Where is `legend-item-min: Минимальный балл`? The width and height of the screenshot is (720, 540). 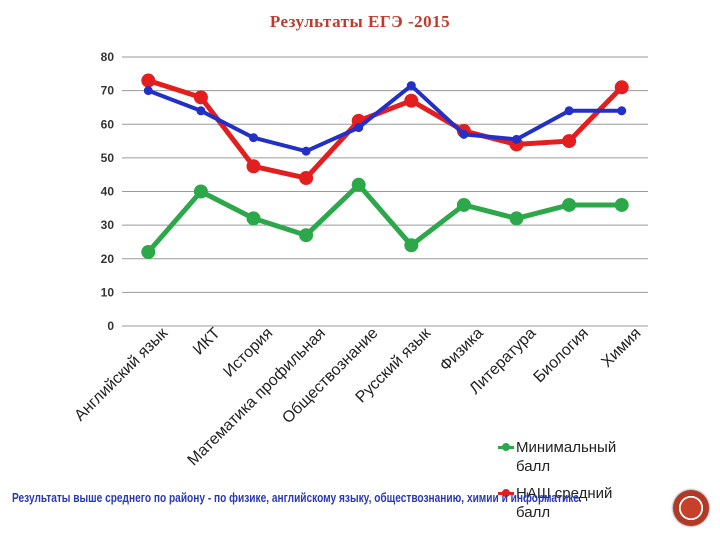 legend-item-min: Минимальный балл is located at coordinates (573, 457).